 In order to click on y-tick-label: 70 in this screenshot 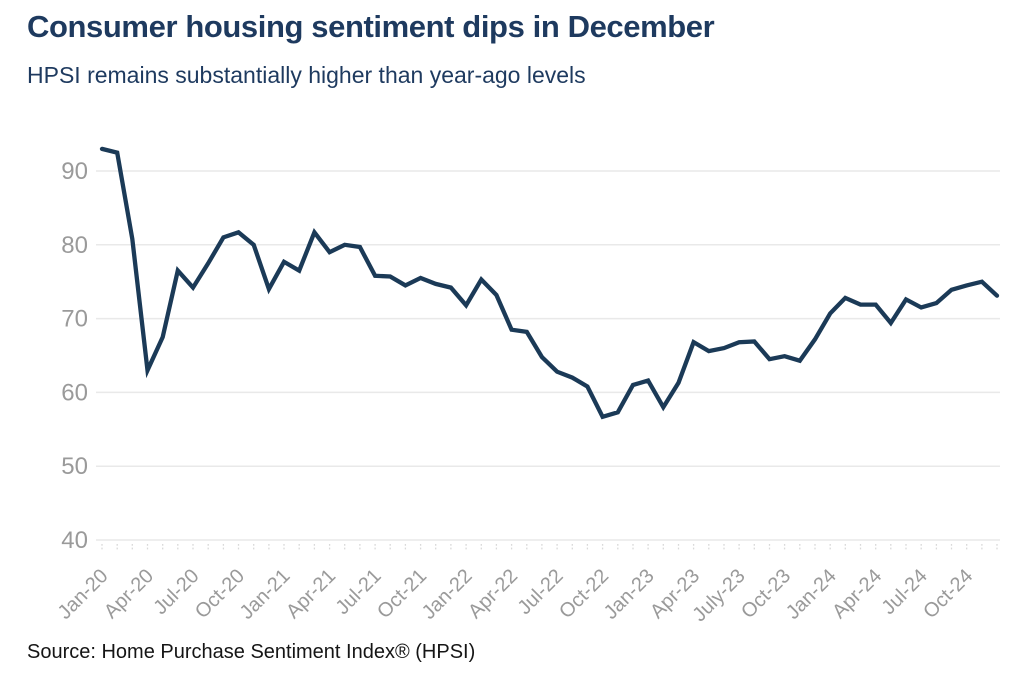, I will do `click(74, 319)`.